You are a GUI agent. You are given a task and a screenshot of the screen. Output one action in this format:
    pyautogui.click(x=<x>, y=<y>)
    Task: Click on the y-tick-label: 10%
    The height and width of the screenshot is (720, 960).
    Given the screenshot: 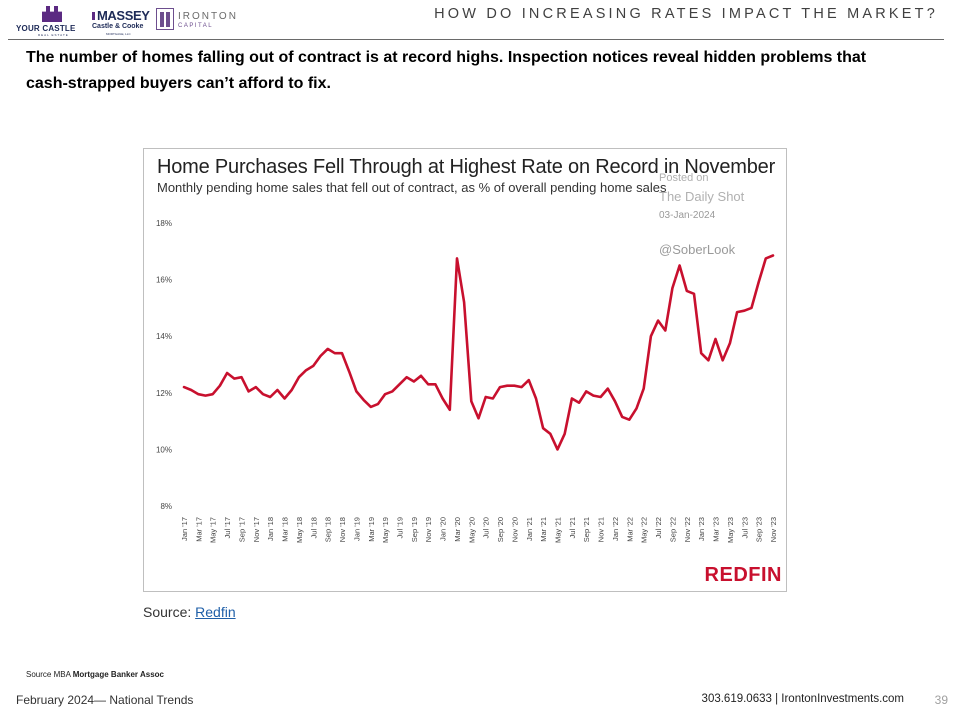 What is the action you would take?
    pyautogui.click(x=164, y=449)
    